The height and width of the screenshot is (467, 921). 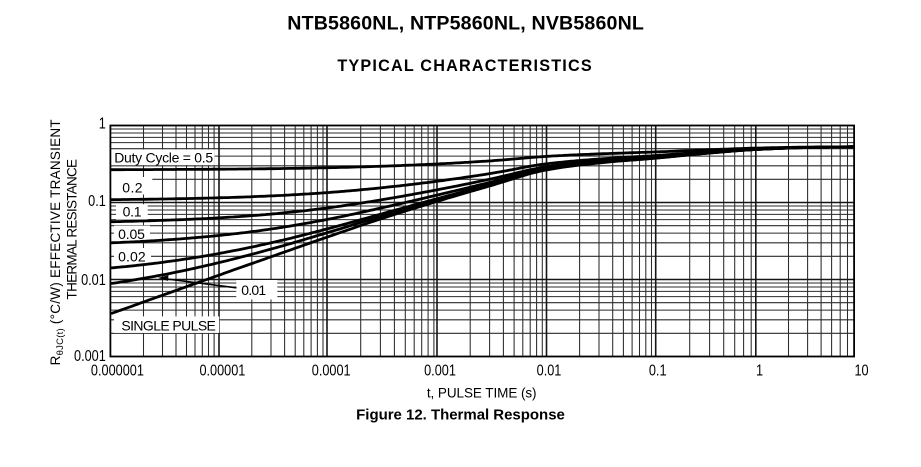 I want to click on svg-text: TYPICAL CHARACTERISTICS, so click(x=464, y=66).